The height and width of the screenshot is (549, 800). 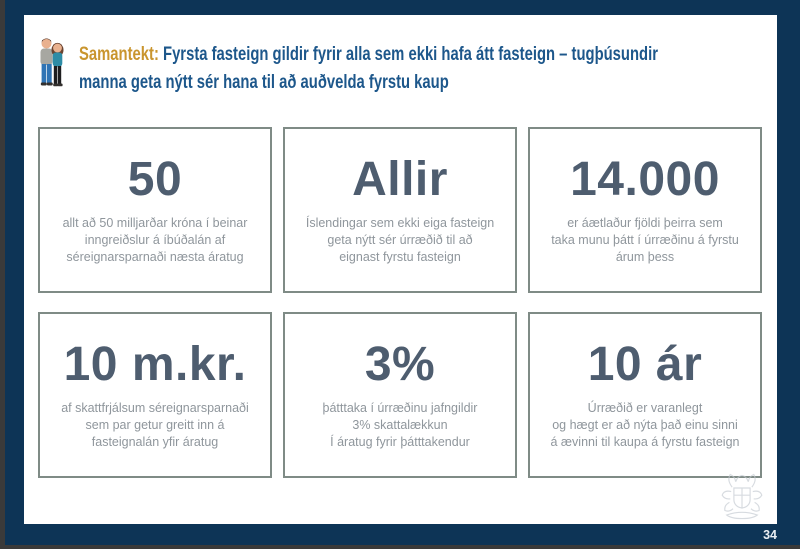 What do you see at coordinates (155, 179) in the screenshot?
I see `stat-value: 50` at bounding box center [155, 179].